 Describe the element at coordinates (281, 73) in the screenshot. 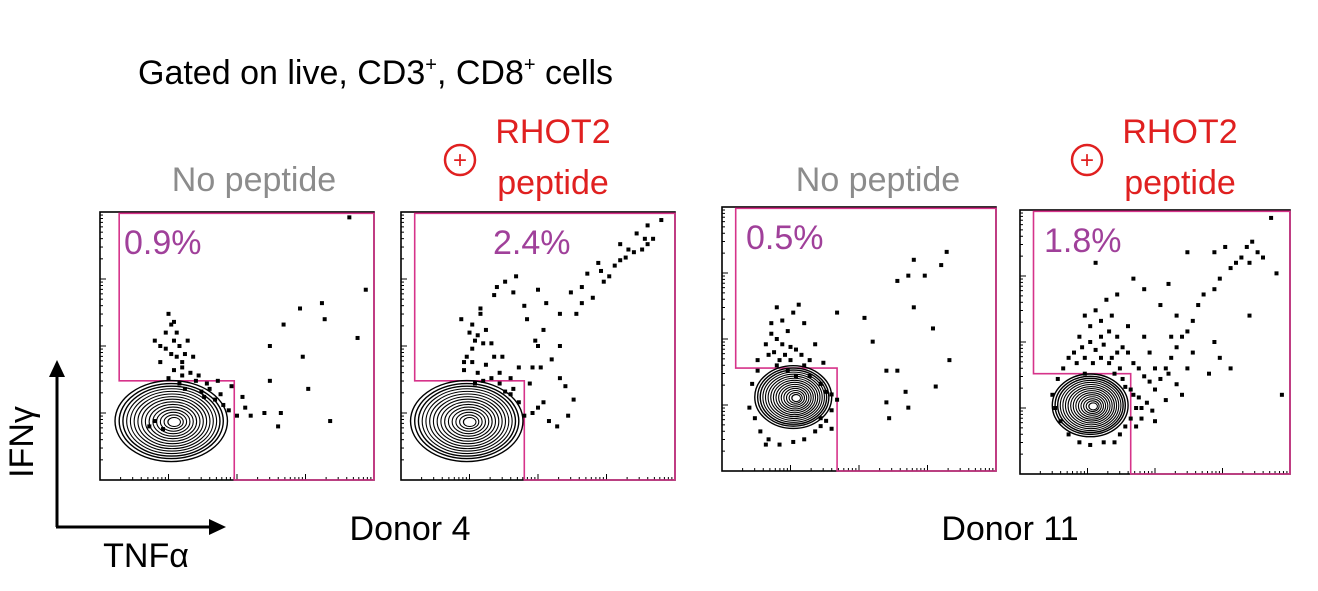

I see `gating-caption-prefix: Gated on live, CD3` at that location.